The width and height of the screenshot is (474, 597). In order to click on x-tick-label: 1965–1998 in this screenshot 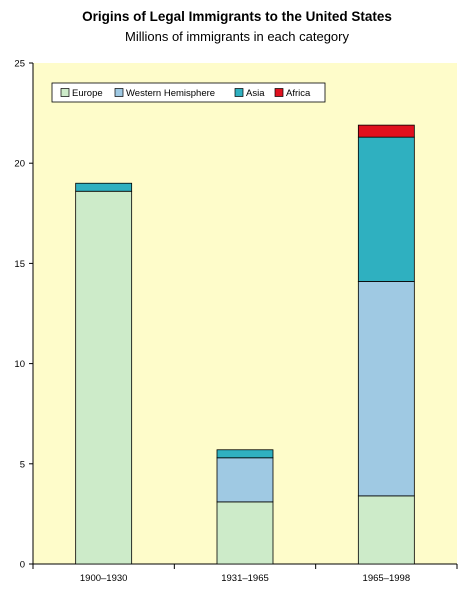, I will do `click(387, 578)`.